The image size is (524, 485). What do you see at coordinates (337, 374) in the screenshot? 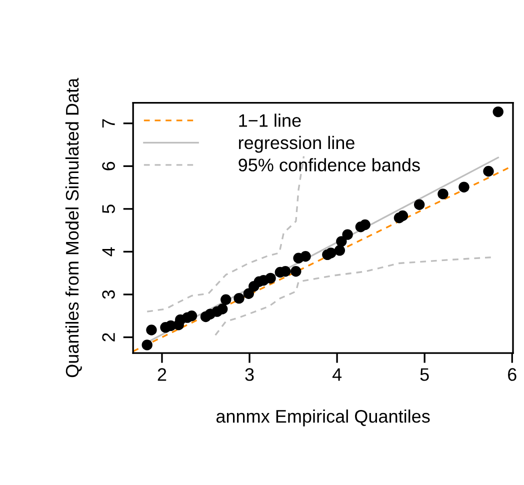
I see `x-tick-label: 4` at bounding box center [337, 374].